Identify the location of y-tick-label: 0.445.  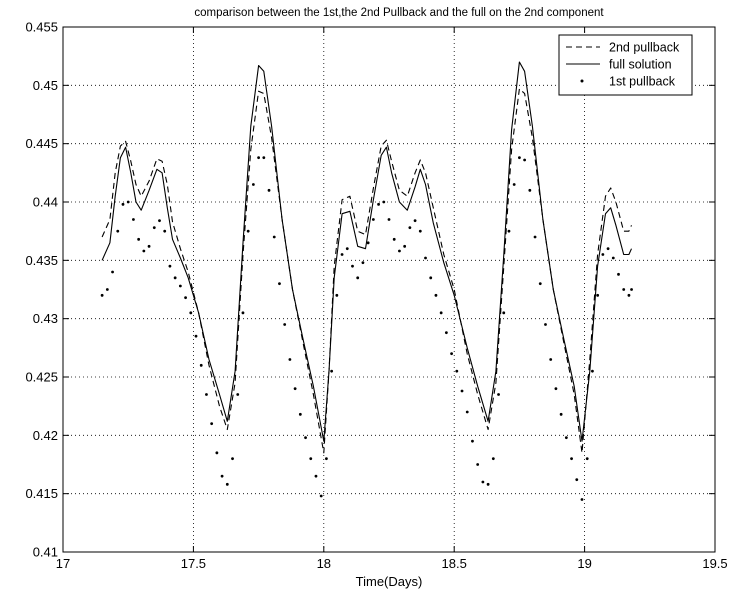
(41, 143).